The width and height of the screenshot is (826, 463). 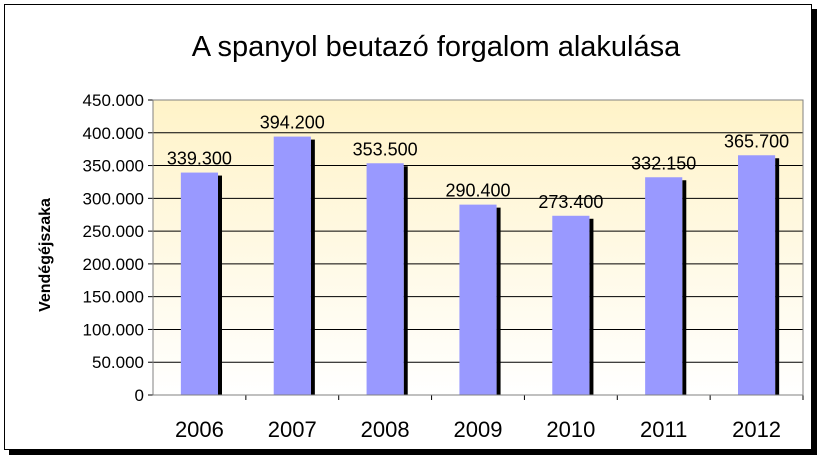 I want to click on y-tick-label: 400.000, so click(x=113, y=133).